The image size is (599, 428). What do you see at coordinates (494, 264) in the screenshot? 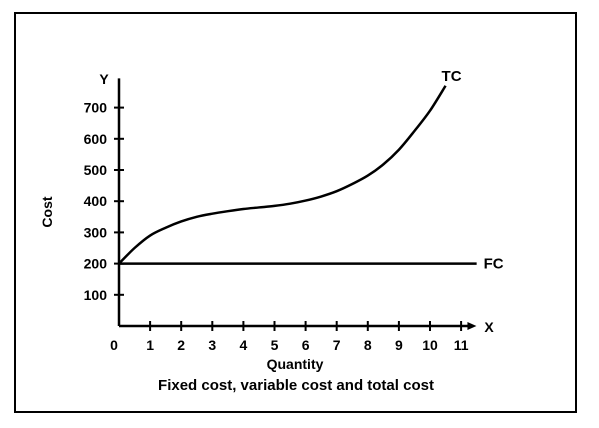
I see `series-label-fc: FC` at bounding box center [494, 264].